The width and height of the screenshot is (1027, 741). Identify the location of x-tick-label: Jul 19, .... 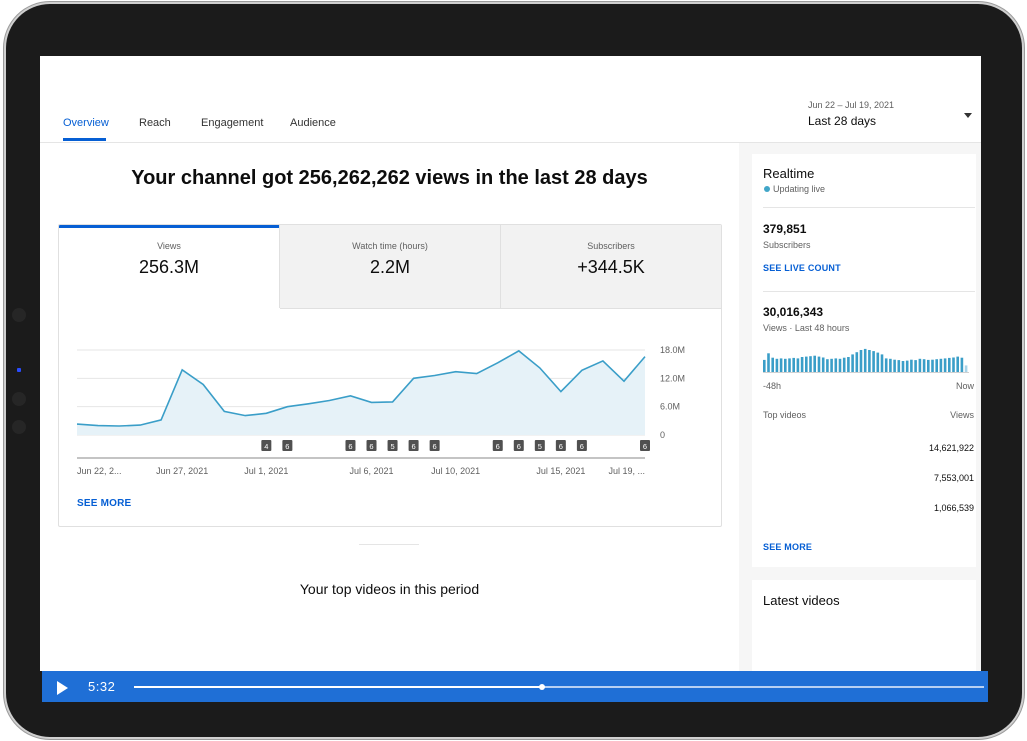
(626, 471).